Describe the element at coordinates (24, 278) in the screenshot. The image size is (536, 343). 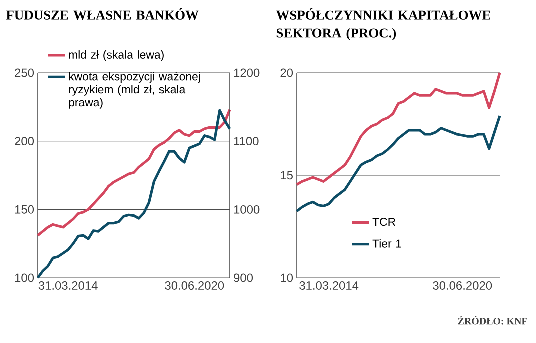
I see `y-tick-label: 100` at that location.